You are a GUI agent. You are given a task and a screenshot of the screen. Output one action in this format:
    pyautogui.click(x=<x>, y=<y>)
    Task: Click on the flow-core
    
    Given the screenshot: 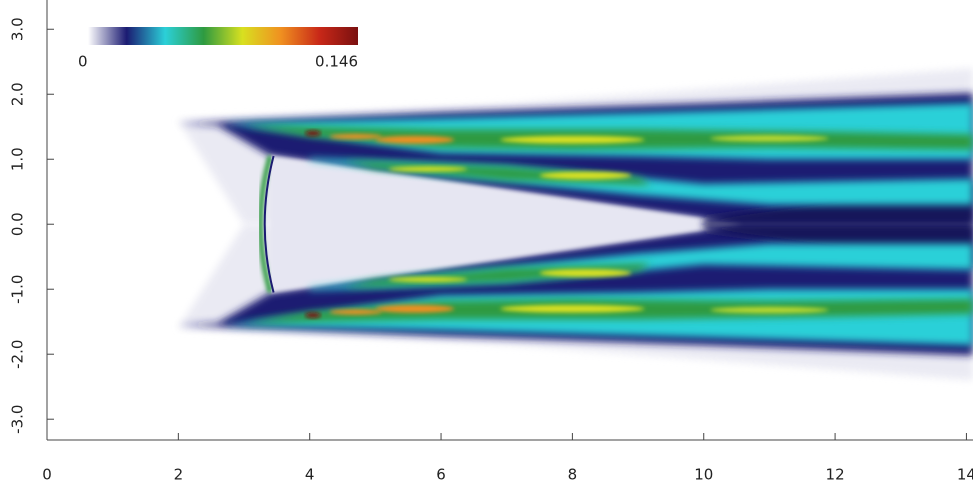 What is the action you would take?
    pyautogui.click(x=507, y=224)
    